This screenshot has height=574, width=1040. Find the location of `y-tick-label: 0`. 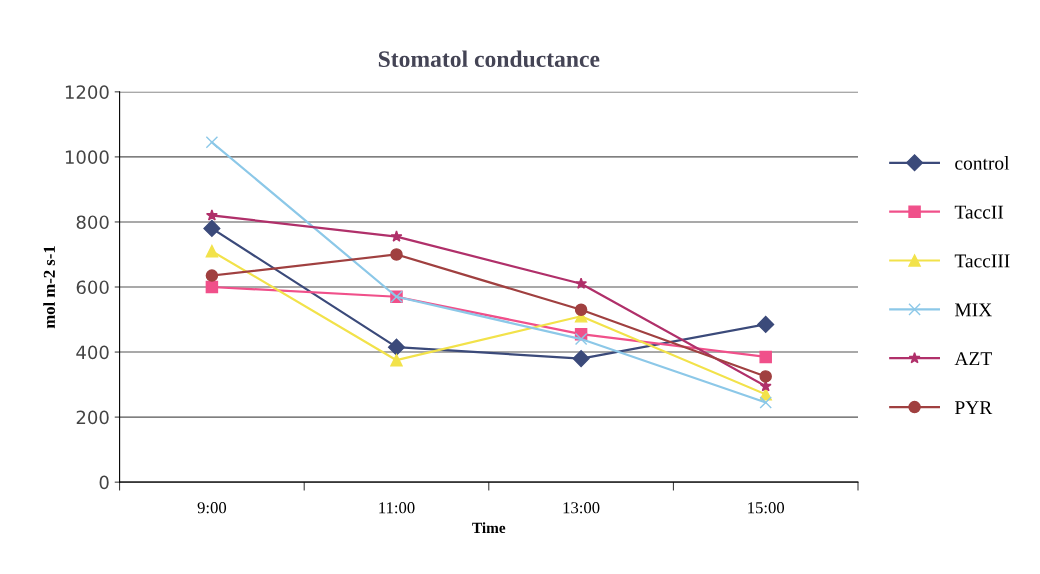

y-tick-label: 0 is located at coordinates (104, 482).